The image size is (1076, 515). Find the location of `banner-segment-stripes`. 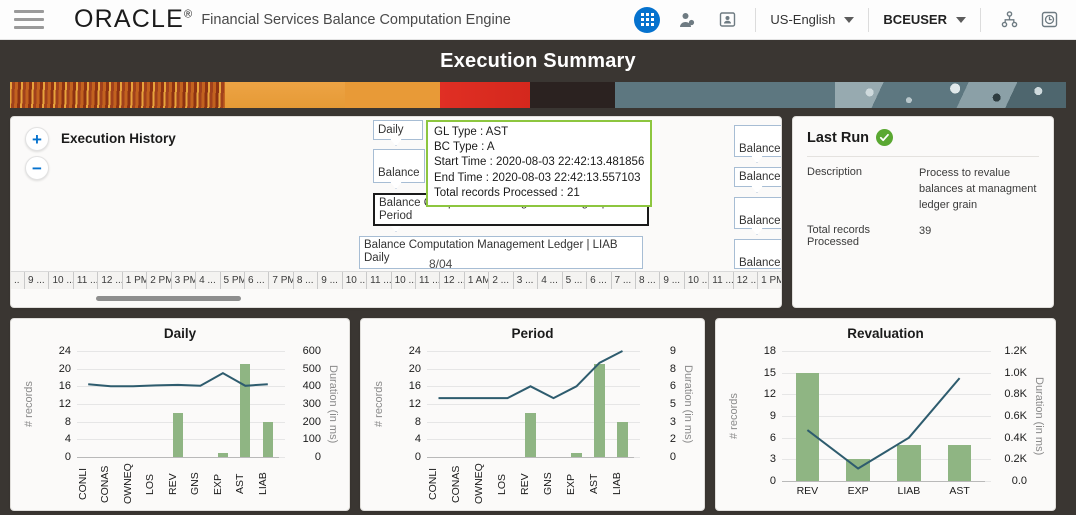

banner-segment-stripes is located at coordinates (117, 95).